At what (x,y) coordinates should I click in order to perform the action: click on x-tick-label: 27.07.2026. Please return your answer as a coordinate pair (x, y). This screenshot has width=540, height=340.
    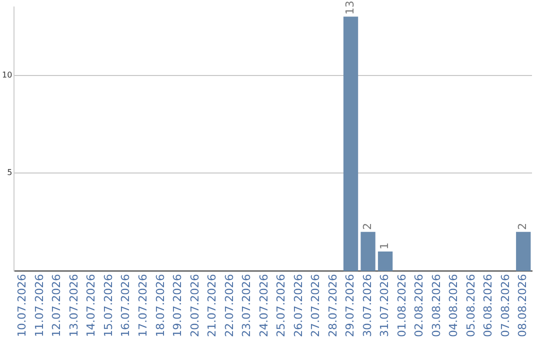
    Looking at the image, I should click on (315, 306).